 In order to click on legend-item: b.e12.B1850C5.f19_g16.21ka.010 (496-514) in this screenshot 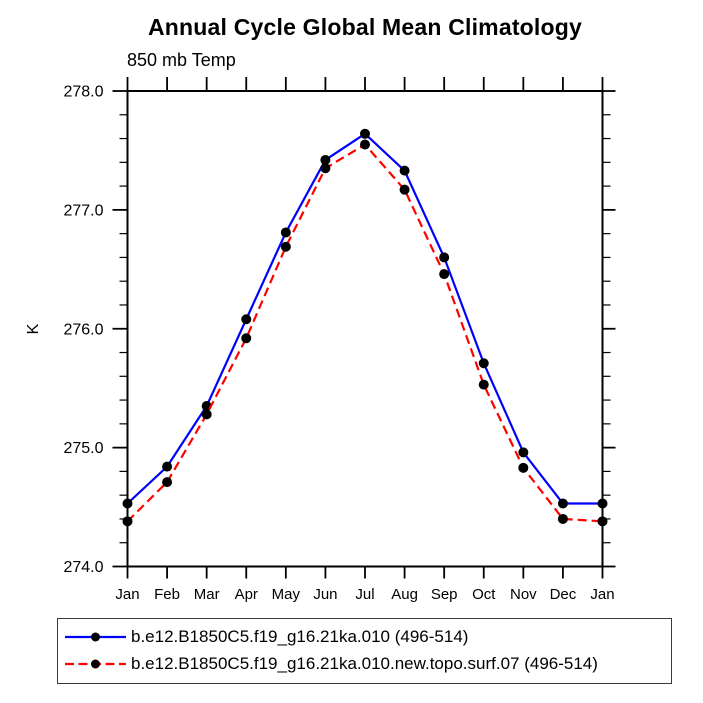, I will do `click(265, 637)`.